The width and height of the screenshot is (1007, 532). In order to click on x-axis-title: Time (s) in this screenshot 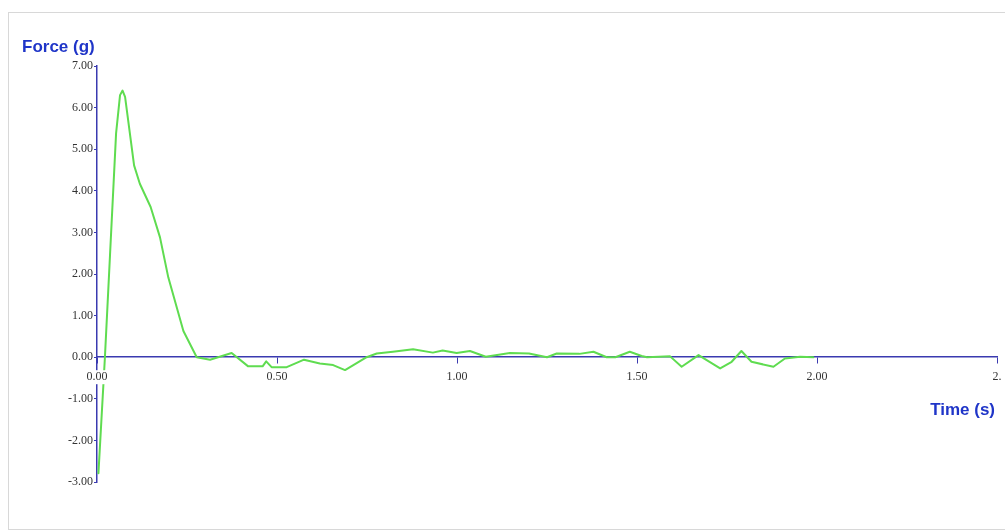, I will do `click(962, 410)`.